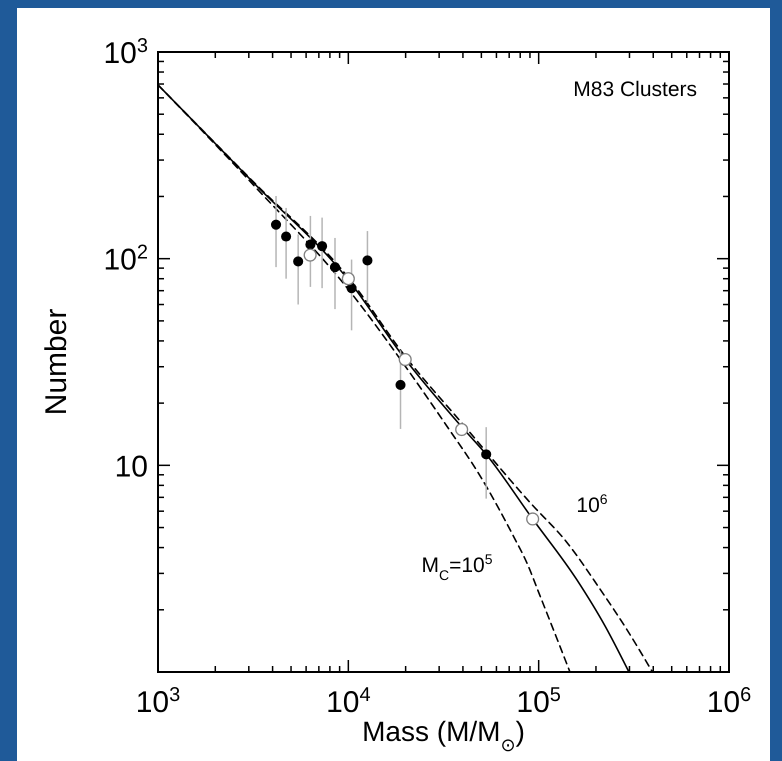  I want to click on y-tick-label: 10, so click(131, 467).